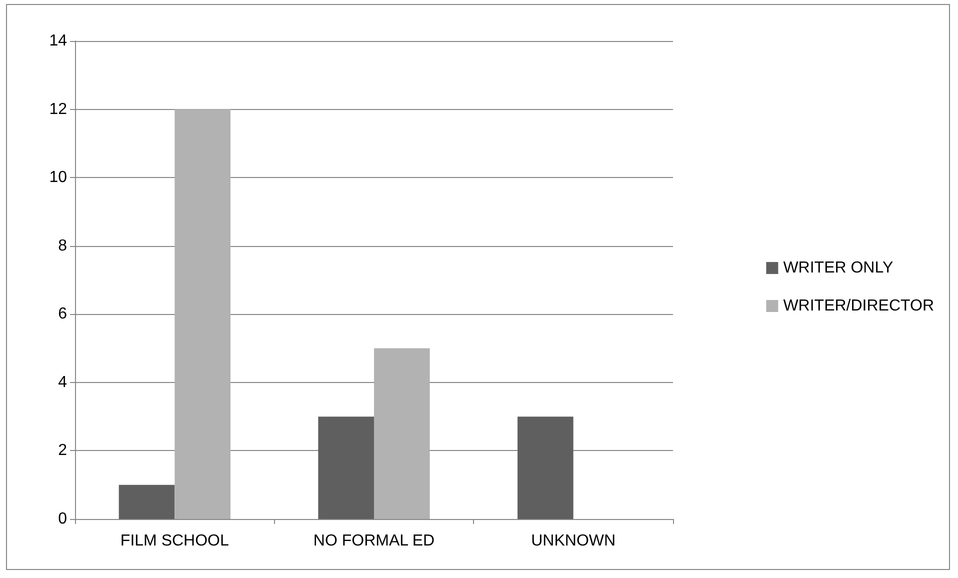 The image size is (958, 578). I want to click on x-tick-label: UNKNOWN, so click(573, 541).